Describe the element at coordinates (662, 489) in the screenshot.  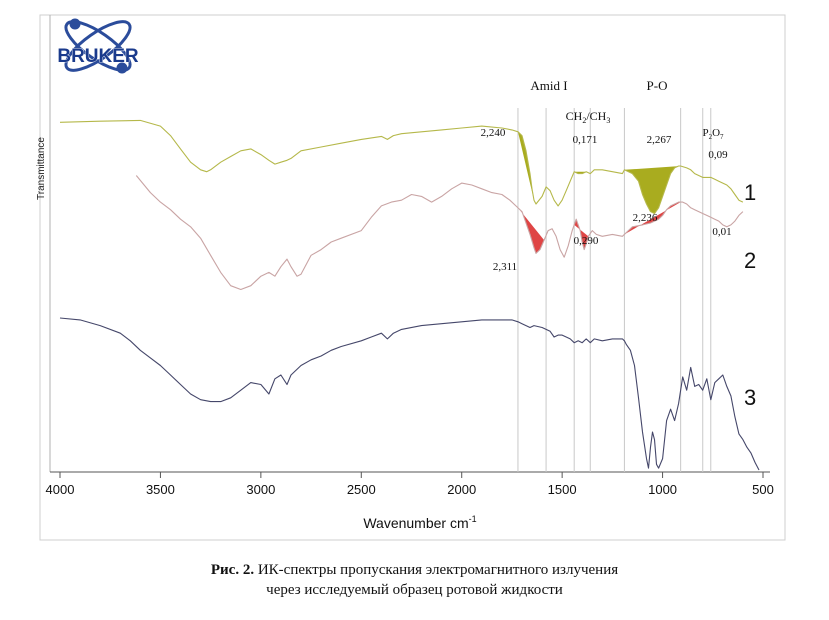
I see `x-tick-label: 1000` at that location.